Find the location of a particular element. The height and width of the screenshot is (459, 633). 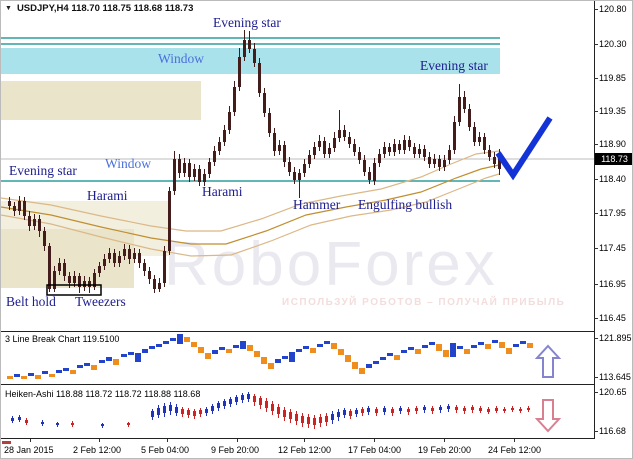

pattern-label-harami: Harami is located at coordinates (107, 195).